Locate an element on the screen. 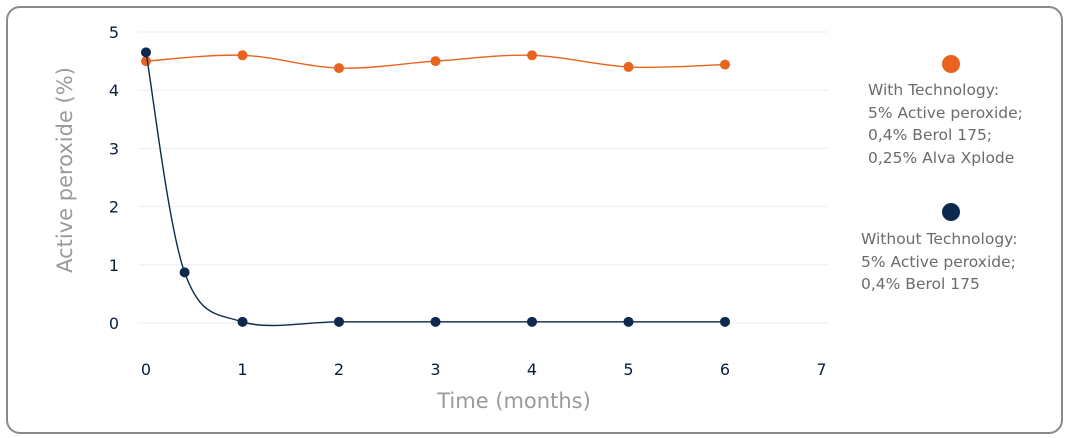 The image size is (1071, 438). y-axis-title: Active peroxide (%) is located at coordinates (65, 170).